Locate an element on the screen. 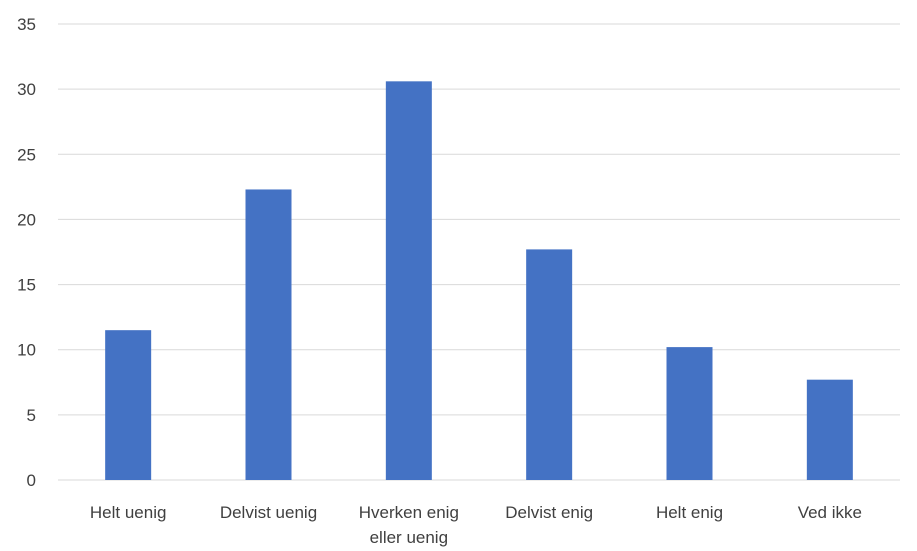 This screenshot has width=917, height=551. y-tick-label: 5 is located at coordinates (31, 415).